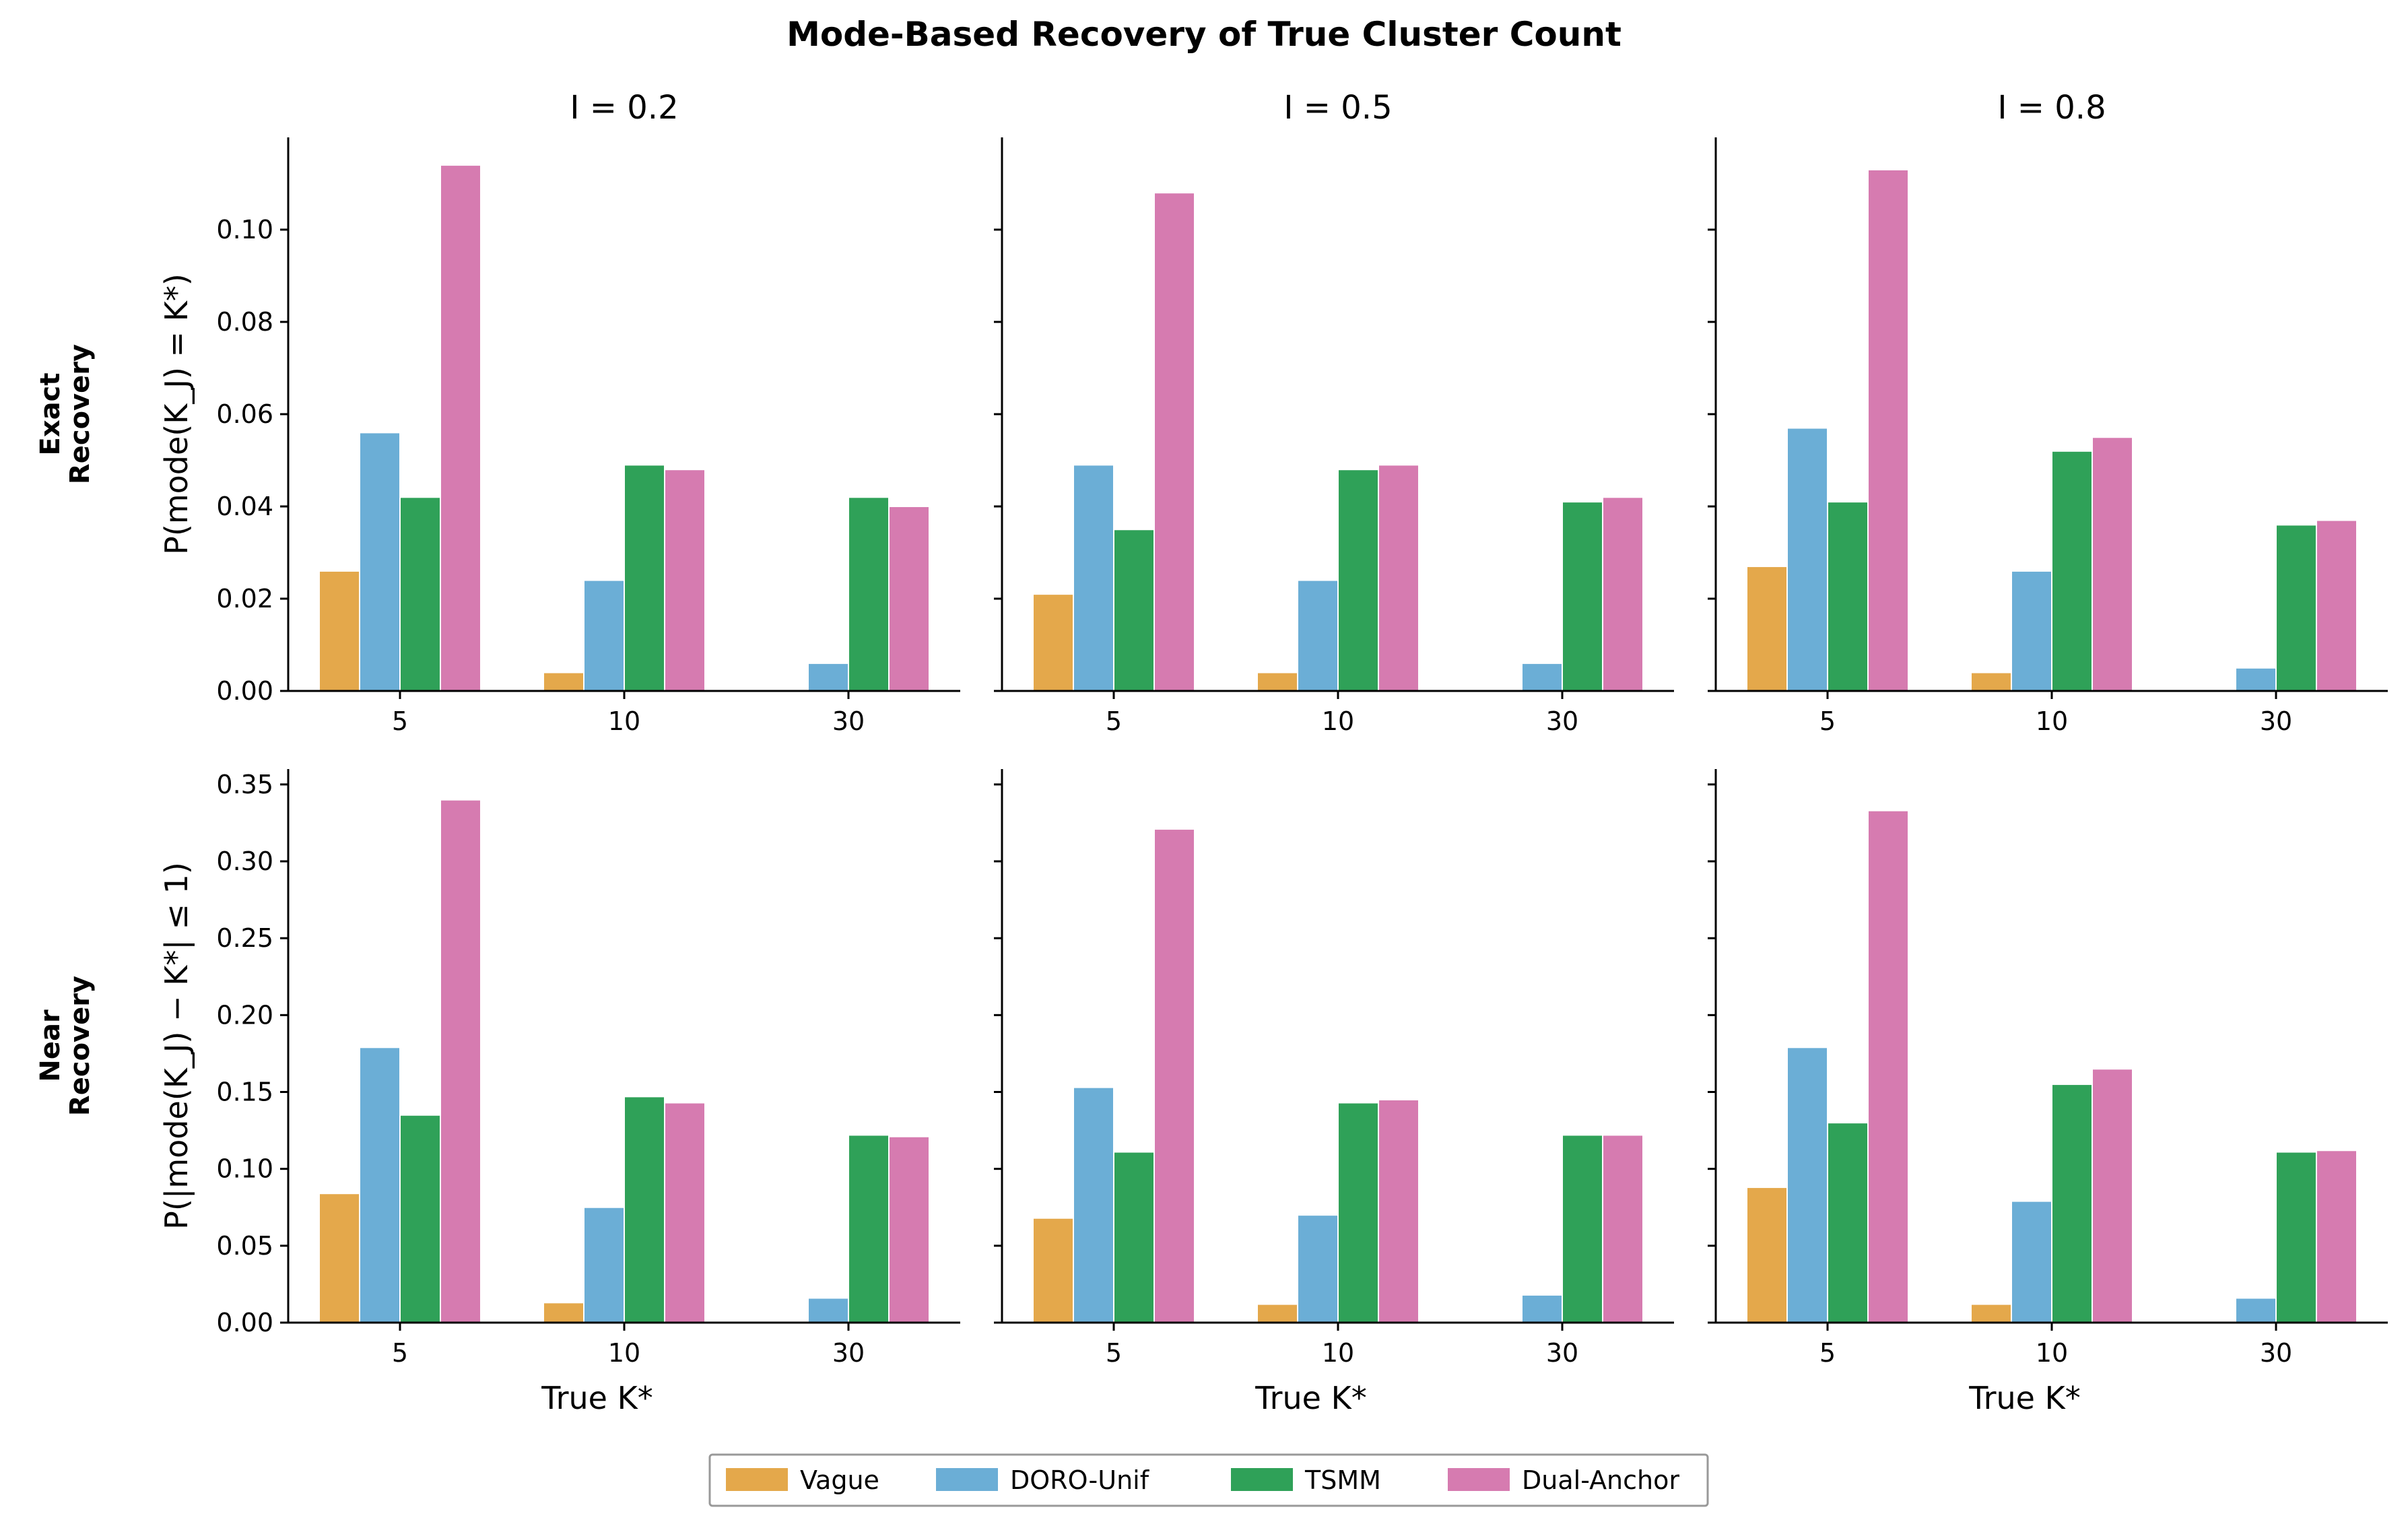 The width and height of the screenshot is (2408, 1526). Describe the element at coordinates (2048, 412) in the screenshot. I see `panel-r0-c2: I = 0.8 5 10 30` at that location.